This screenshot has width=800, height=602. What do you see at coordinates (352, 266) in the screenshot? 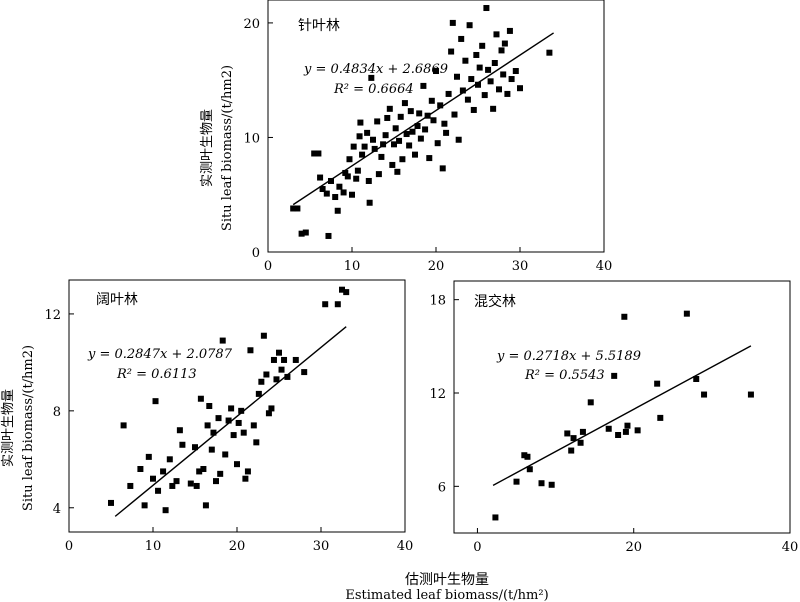
I see `x-tick-label: 10` at bounding box center [352, 266].